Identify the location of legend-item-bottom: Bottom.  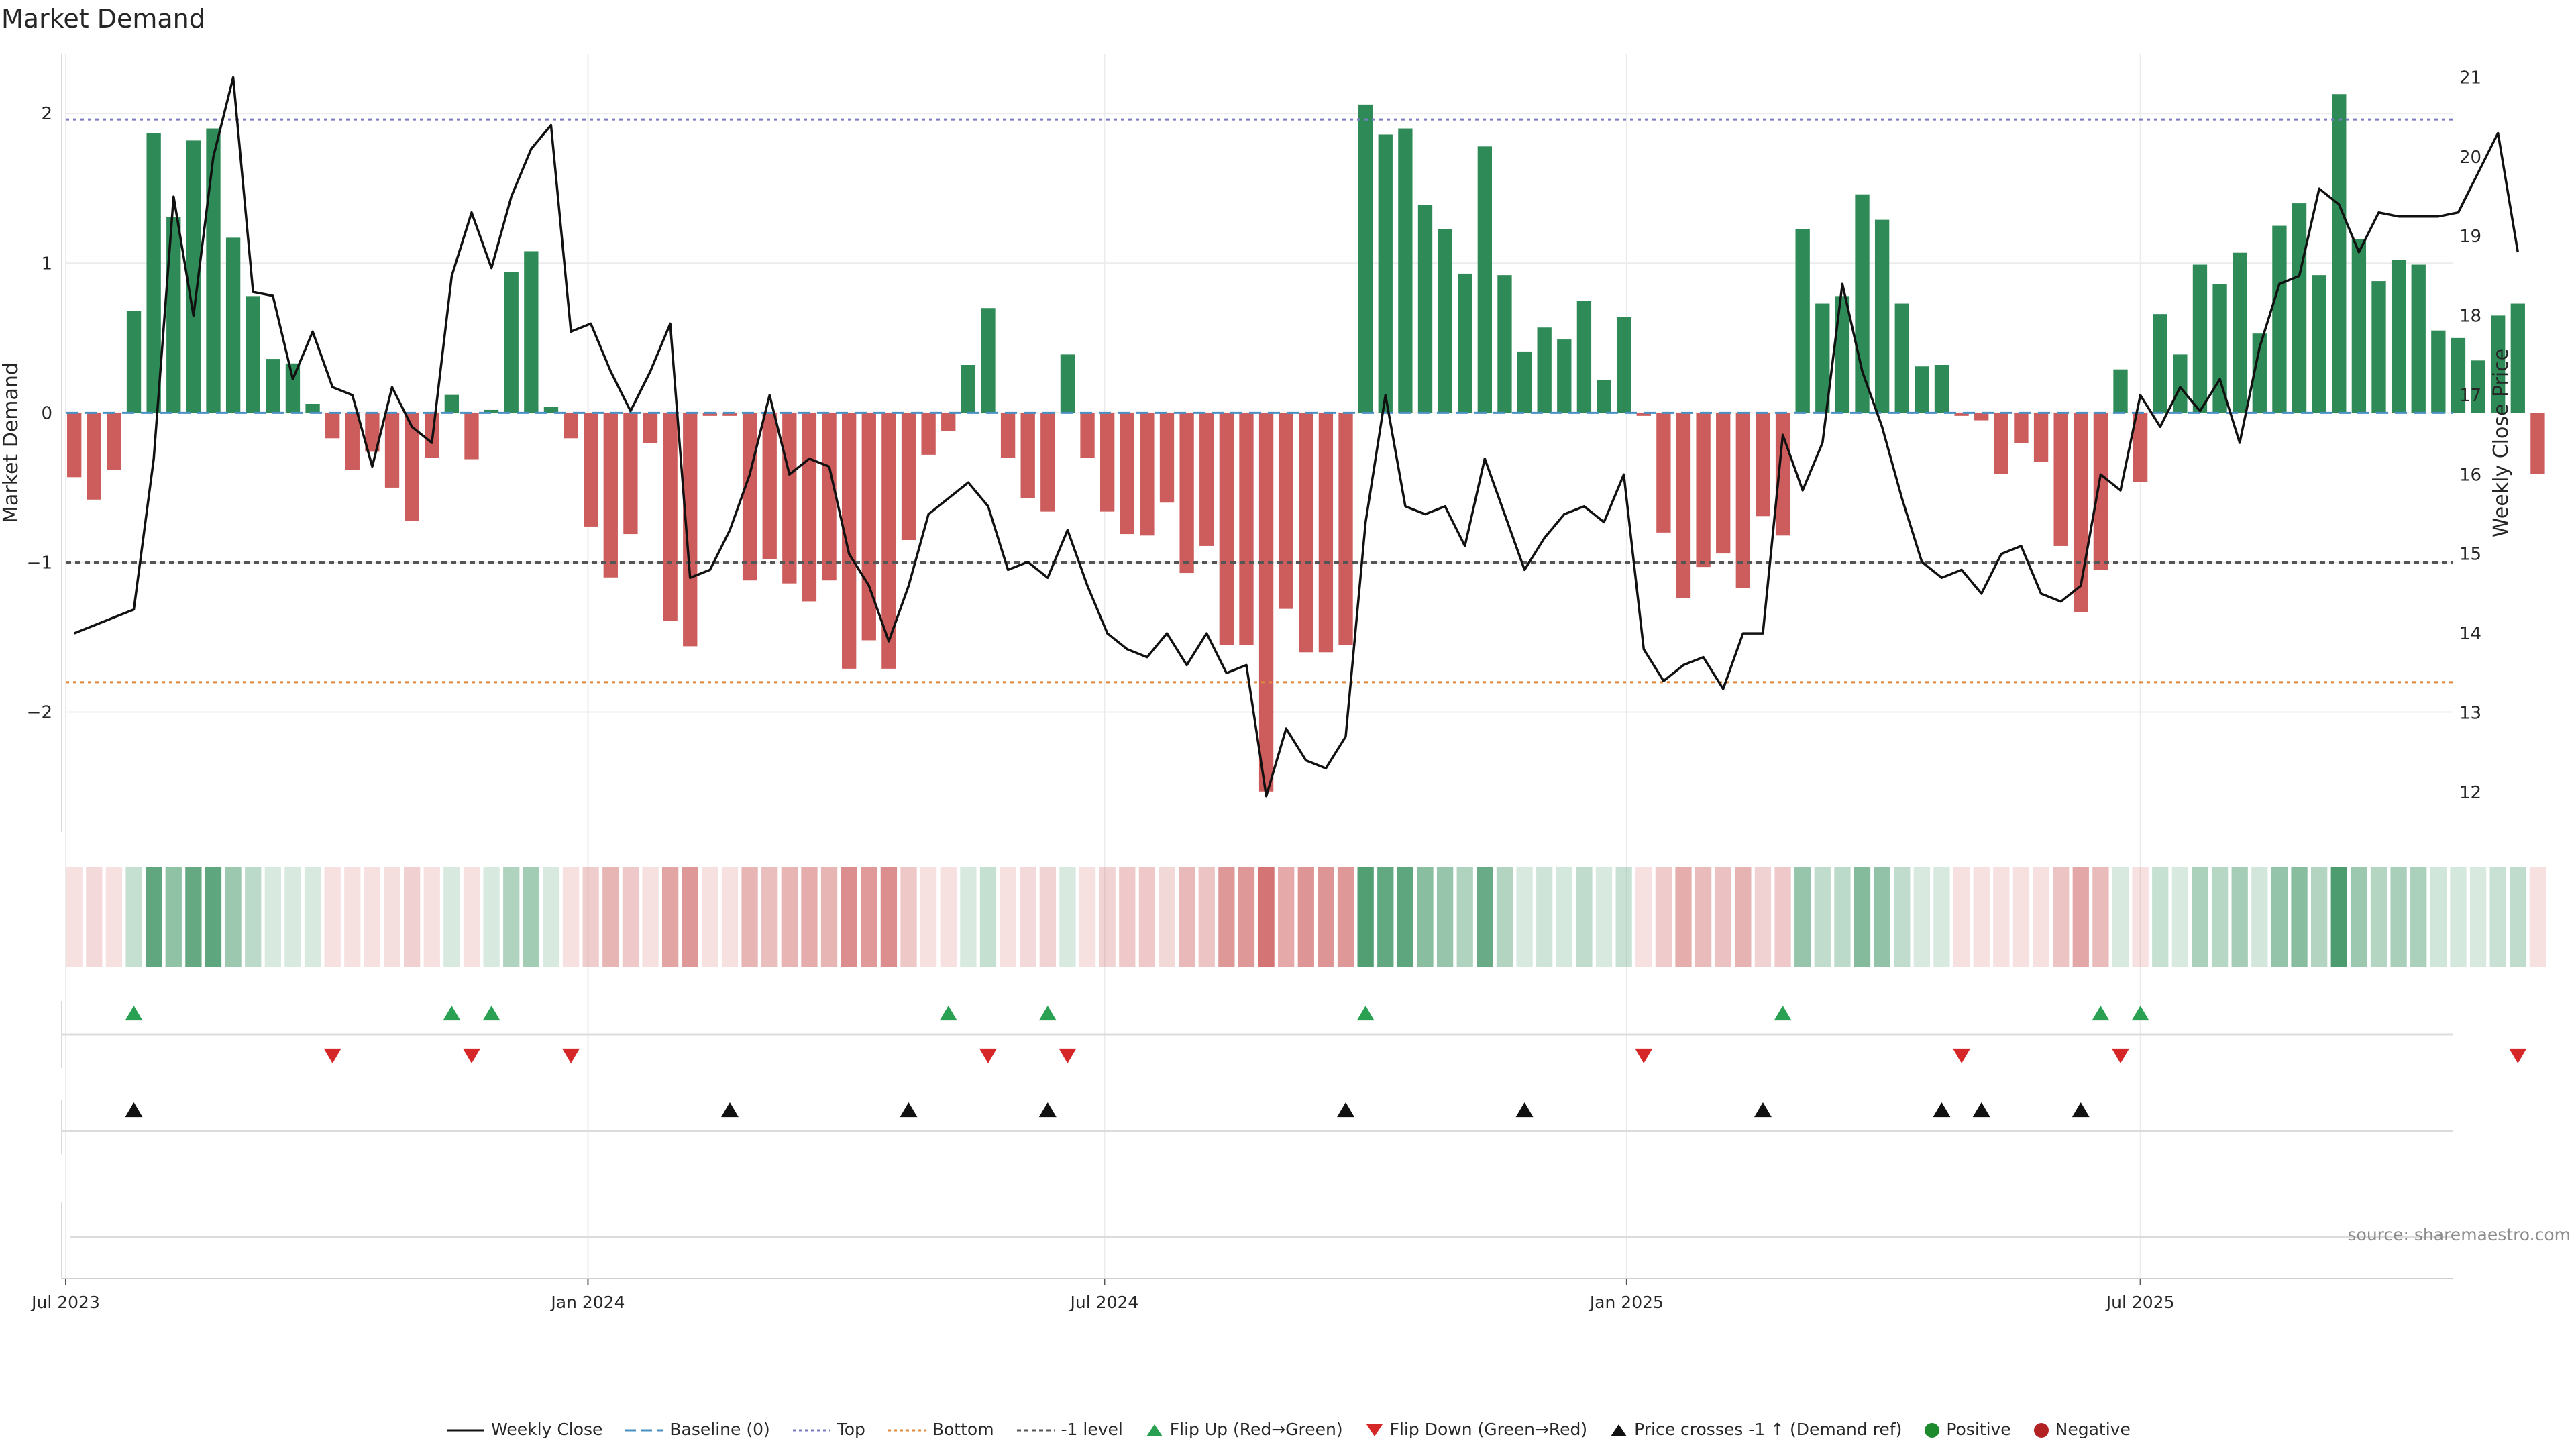
(940, 1429).